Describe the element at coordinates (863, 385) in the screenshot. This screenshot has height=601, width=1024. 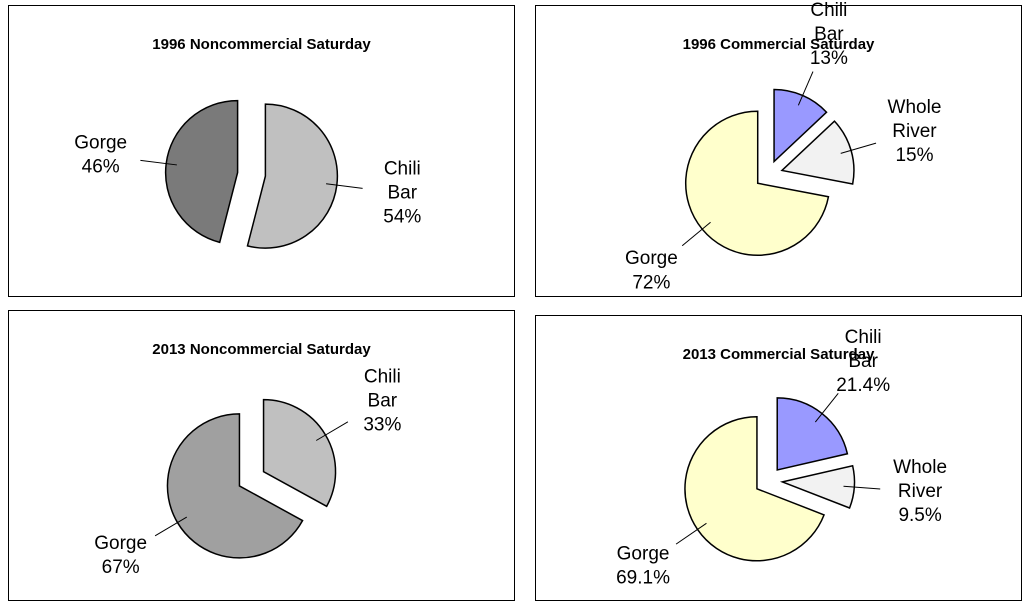
I see `slice-value-label: 21.4%` at that location.